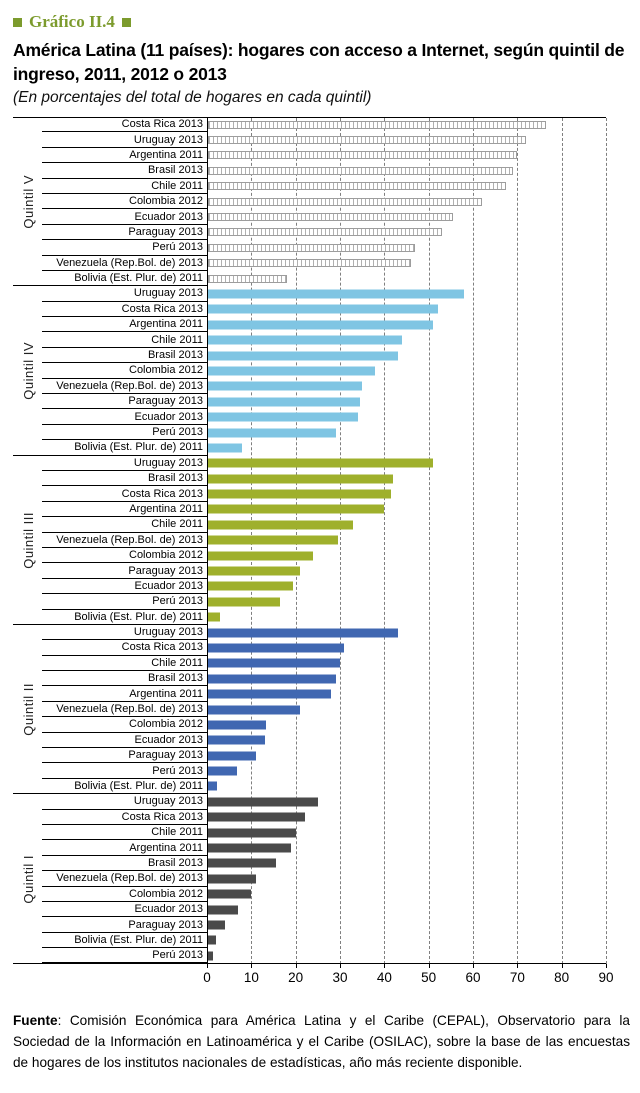 This screenshot has width=640, height=1093. Describe the element at coordinates (309, 140) in the screenshot. I see `bar-row: Uruguay 2013` at that location.